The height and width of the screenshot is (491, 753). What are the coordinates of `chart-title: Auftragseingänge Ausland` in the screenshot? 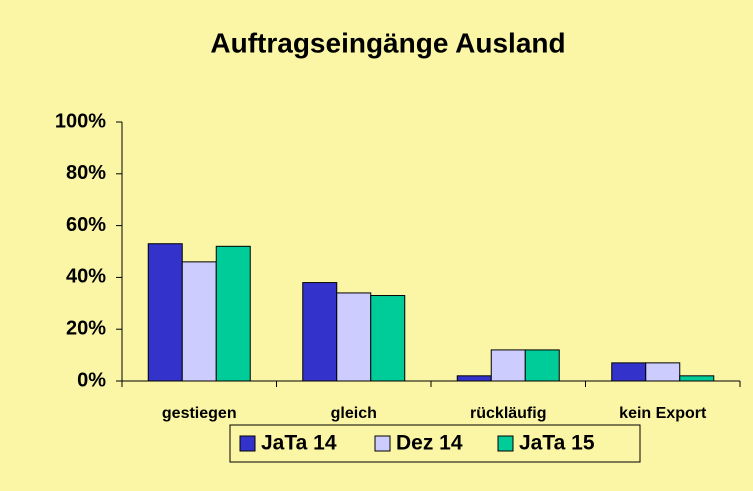 It's located at (387, 42).